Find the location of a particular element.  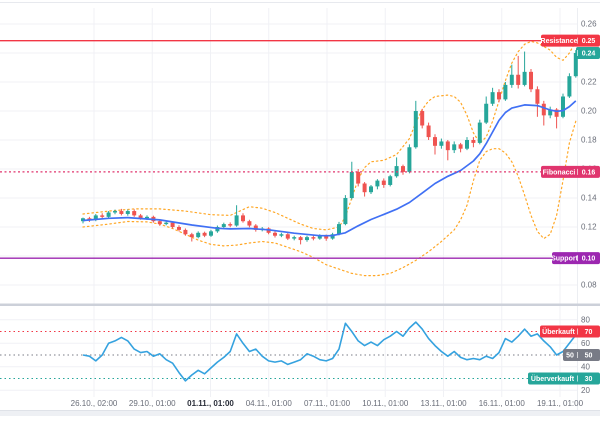

fibonacci-label-text: Fibonacci is located at coordinates (559, 172).